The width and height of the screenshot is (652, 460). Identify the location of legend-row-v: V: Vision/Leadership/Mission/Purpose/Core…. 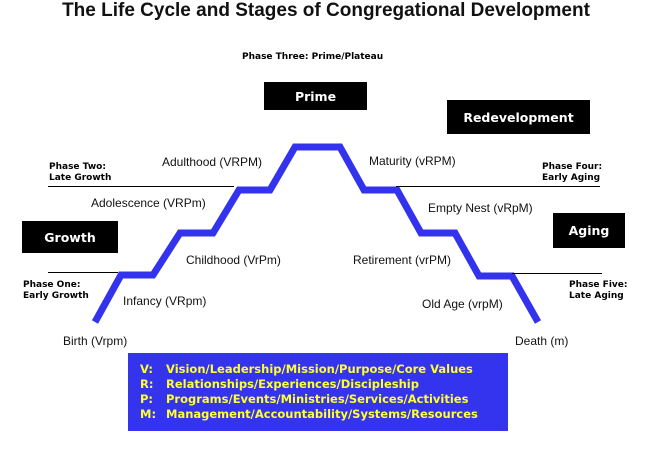
(306, 369).